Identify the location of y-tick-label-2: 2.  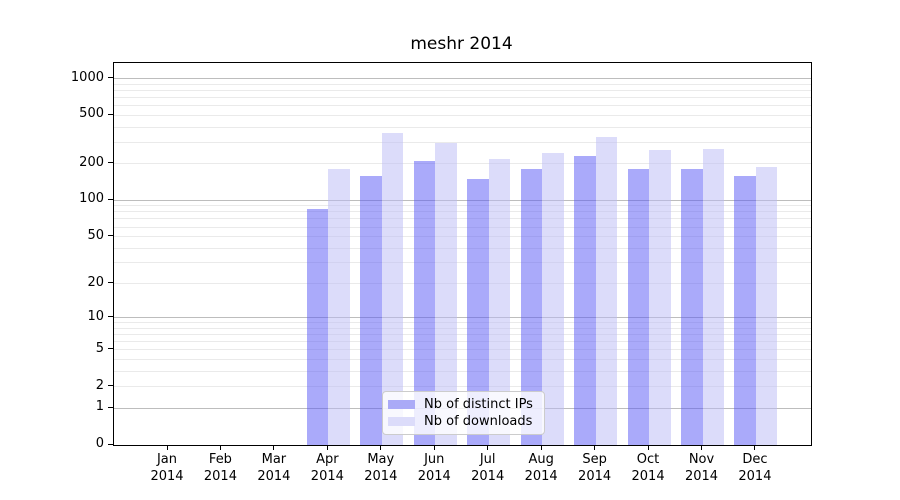
(99, 385).